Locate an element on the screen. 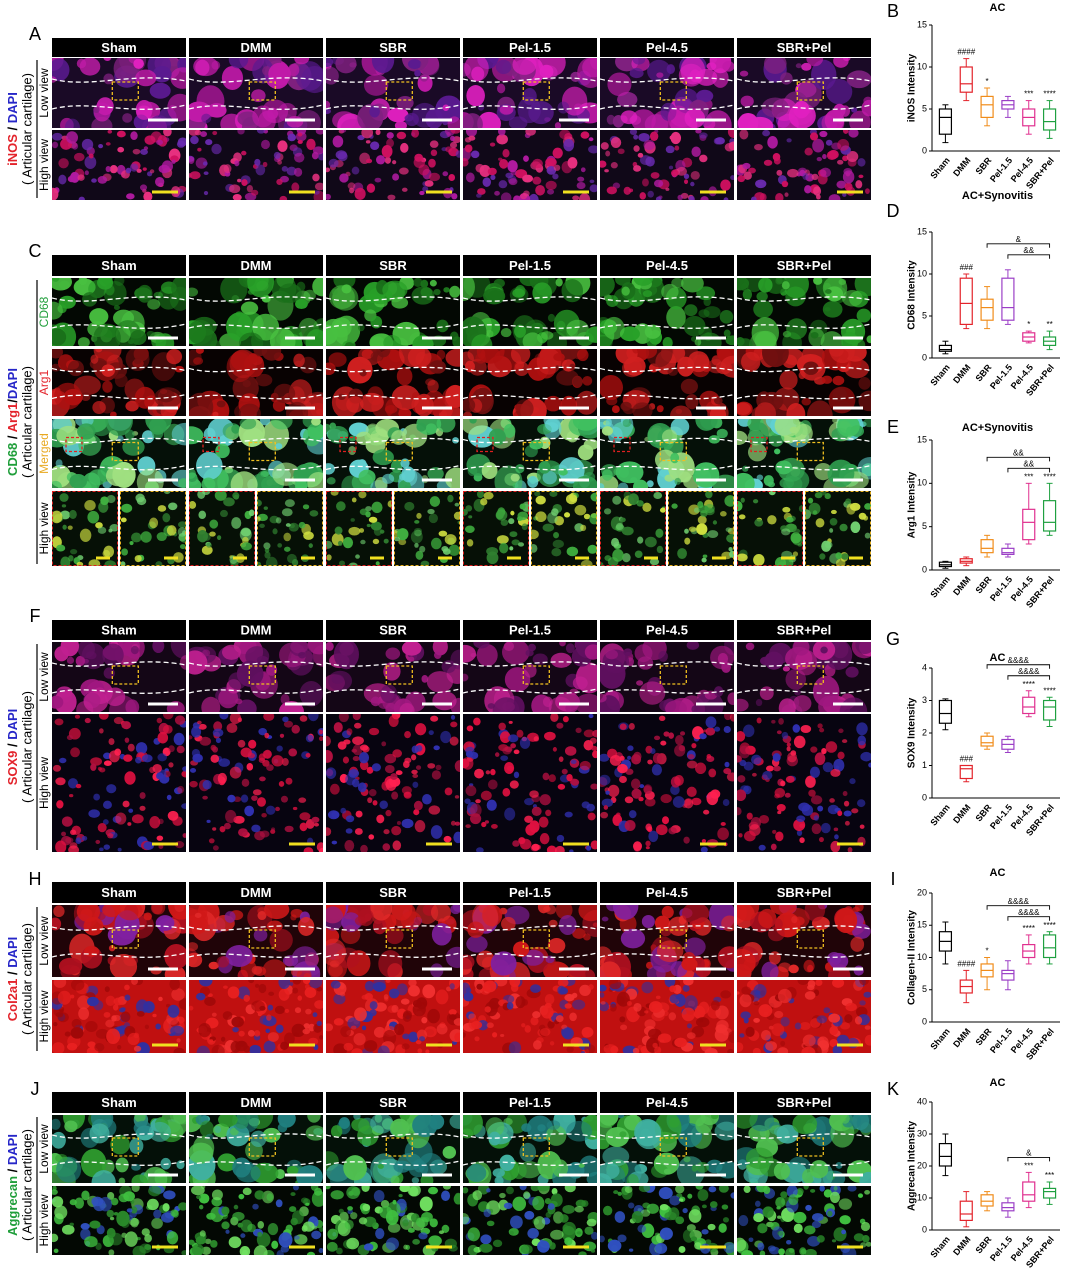 Image resolution: width=1065 pixels, height=1270 pixels. group-label: Pel-1.5 is located at coordinates (530, 629).